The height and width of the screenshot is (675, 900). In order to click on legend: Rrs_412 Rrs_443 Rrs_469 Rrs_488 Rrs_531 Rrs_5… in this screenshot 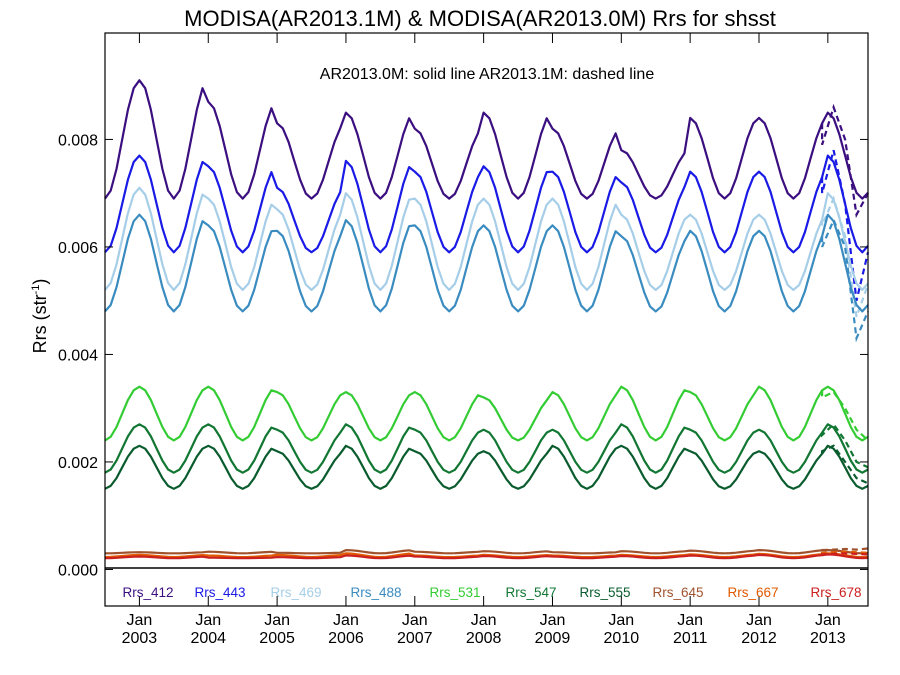, I will do `click(491, 592)`.